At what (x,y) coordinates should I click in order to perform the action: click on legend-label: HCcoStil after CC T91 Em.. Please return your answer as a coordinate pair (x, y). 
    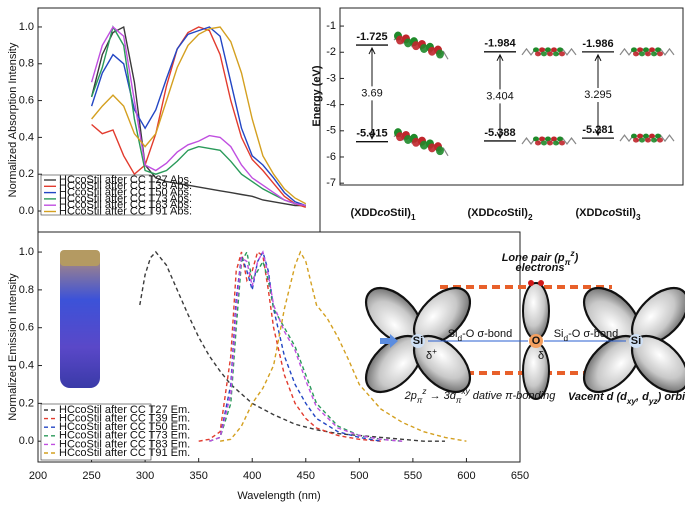
    Looking at the image, I should click on (124, 453).